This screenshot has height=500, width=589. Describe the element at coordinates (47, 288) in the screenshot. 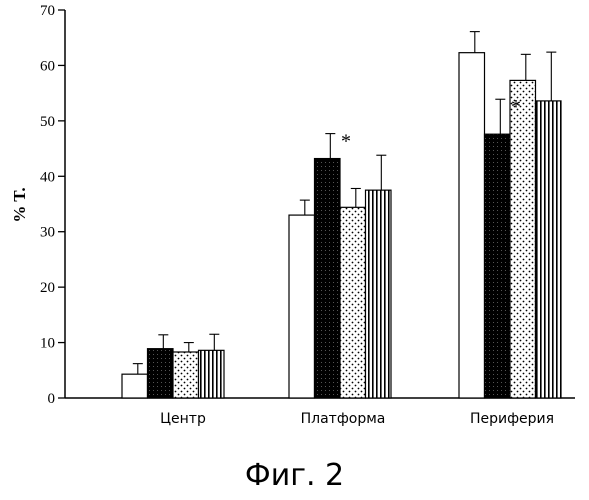

I see `y-tick-label: 20` at that location.